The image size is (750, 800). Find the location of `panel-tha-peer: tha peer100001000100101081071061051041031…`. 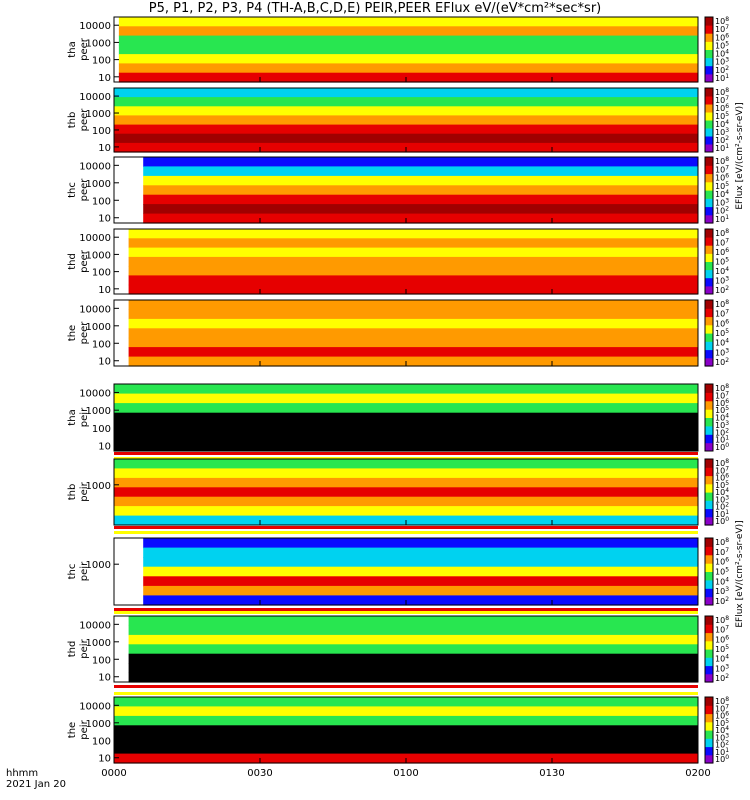

panel-tha-peer: tha peer100001000100101081071061051041031… is located at coordinates (398, 50).